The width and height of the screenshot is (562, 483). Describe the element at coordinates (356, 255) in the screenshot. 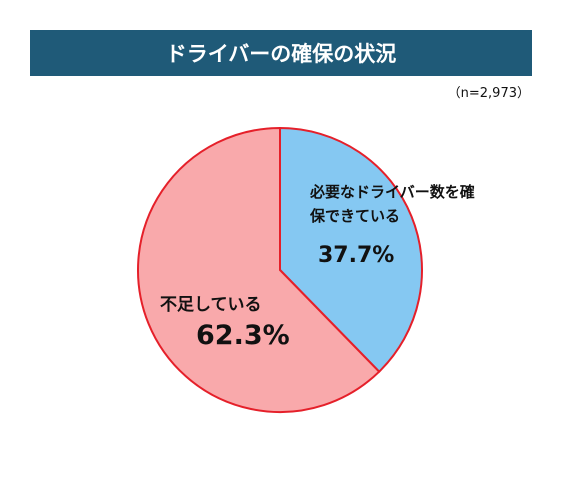

I see `value-label: 37.7%` at that location.